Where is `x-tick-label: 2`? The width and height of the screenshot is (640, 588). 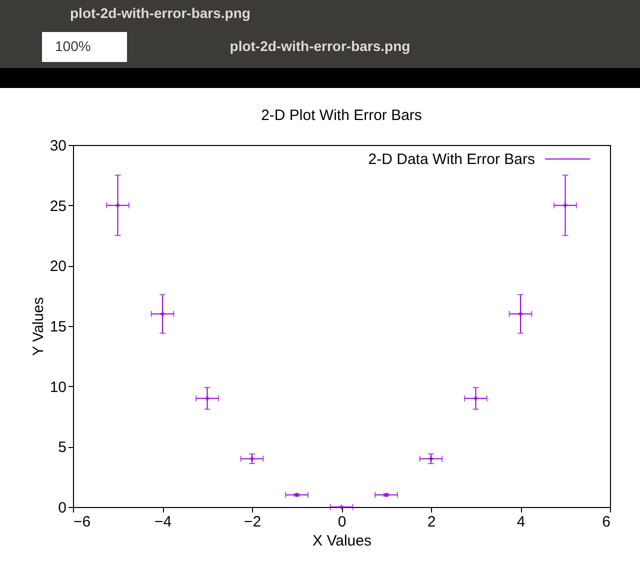 x-tick-label: 2 is located at coordinates (431, 522).